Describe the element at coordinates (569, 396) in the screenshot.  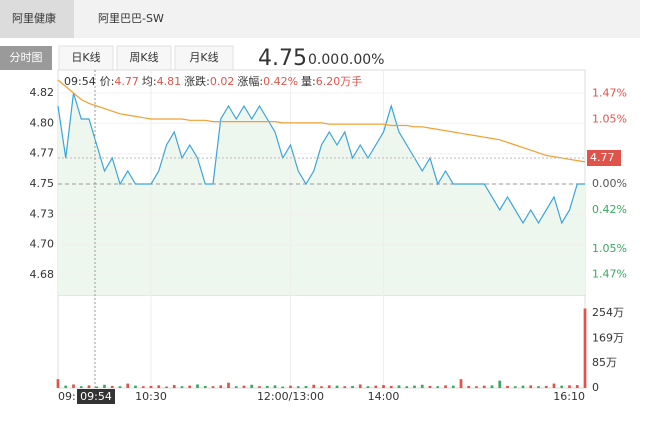
I see `x-tick-label: 16:10` at that location.